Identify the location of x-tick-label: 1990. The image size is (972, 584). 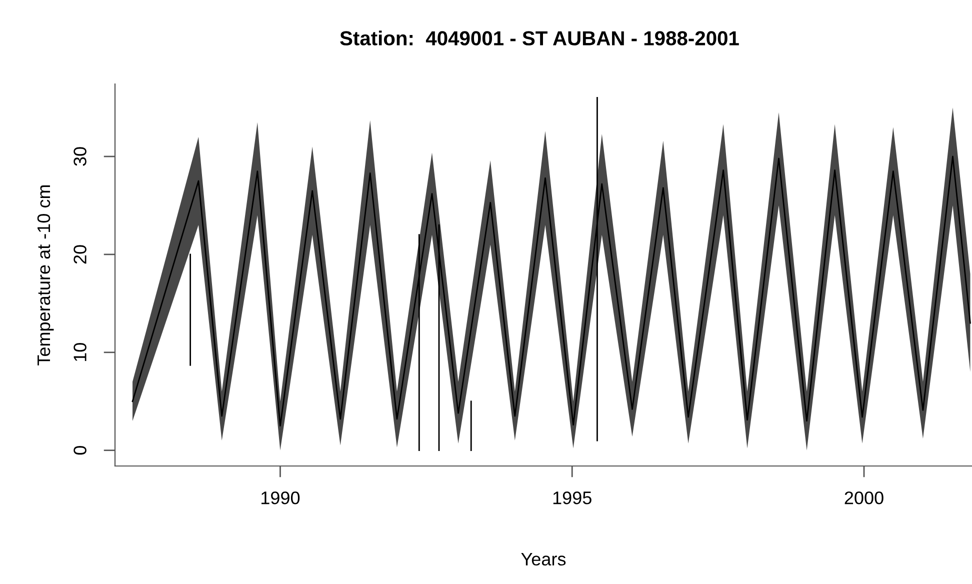
(281, 497).